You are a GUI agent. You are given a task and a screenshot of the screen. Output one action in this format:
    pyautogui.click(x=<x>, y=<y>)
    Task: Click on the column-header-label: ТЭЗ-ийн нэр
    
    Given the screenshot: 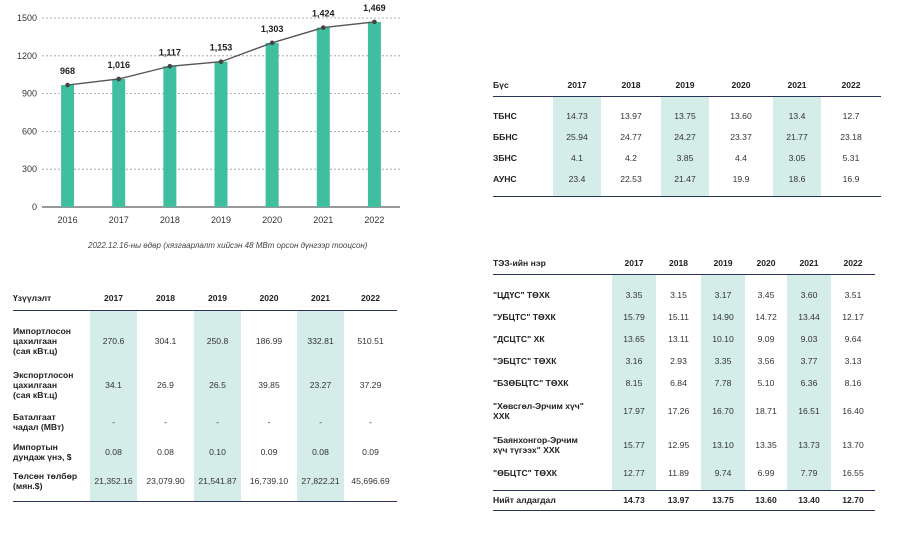 What is the action you would take?
    pyautogui.click(x=519, y=262)
    